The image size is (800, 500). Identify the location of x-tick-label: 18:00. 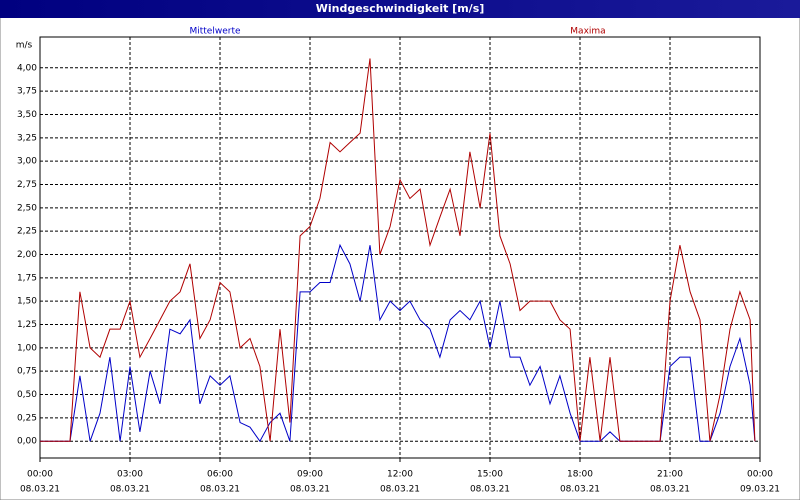
(580, 475).